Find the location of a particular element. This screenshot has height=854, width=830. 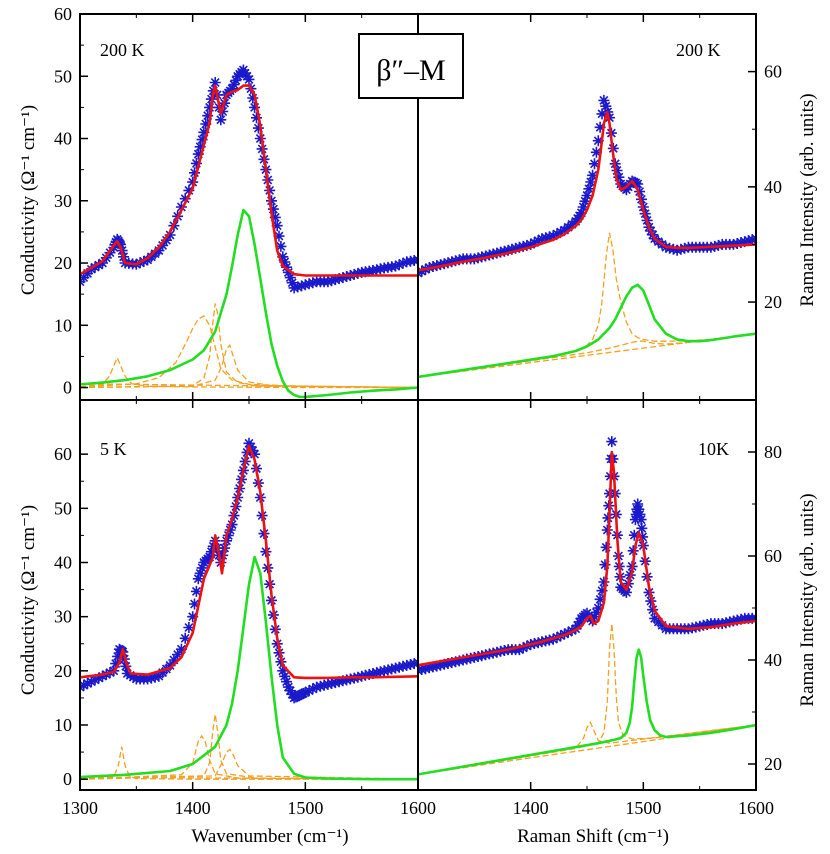

series-component-2-top-left is located at coordinates (249, 352).